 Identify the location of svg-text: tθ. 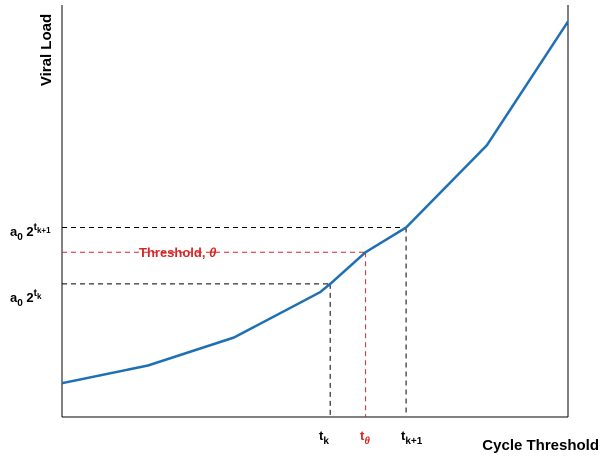
(365, 437).